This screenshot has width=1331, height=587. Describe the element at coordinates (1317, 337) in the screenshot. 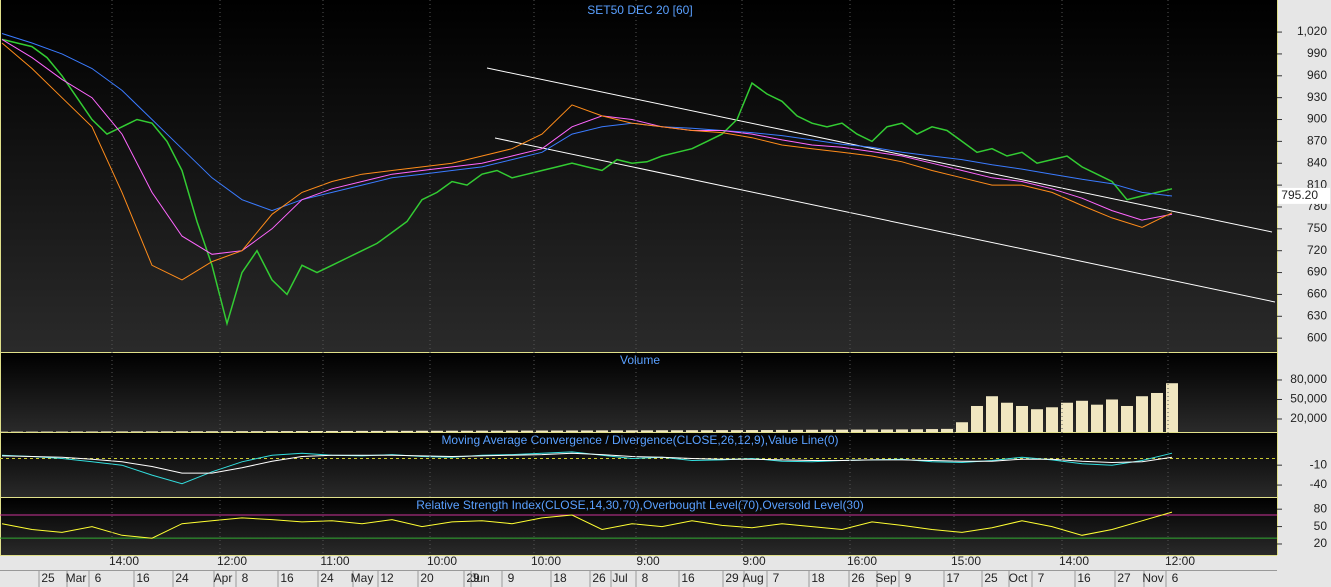

I see `y-tick-label: 600` at that location.